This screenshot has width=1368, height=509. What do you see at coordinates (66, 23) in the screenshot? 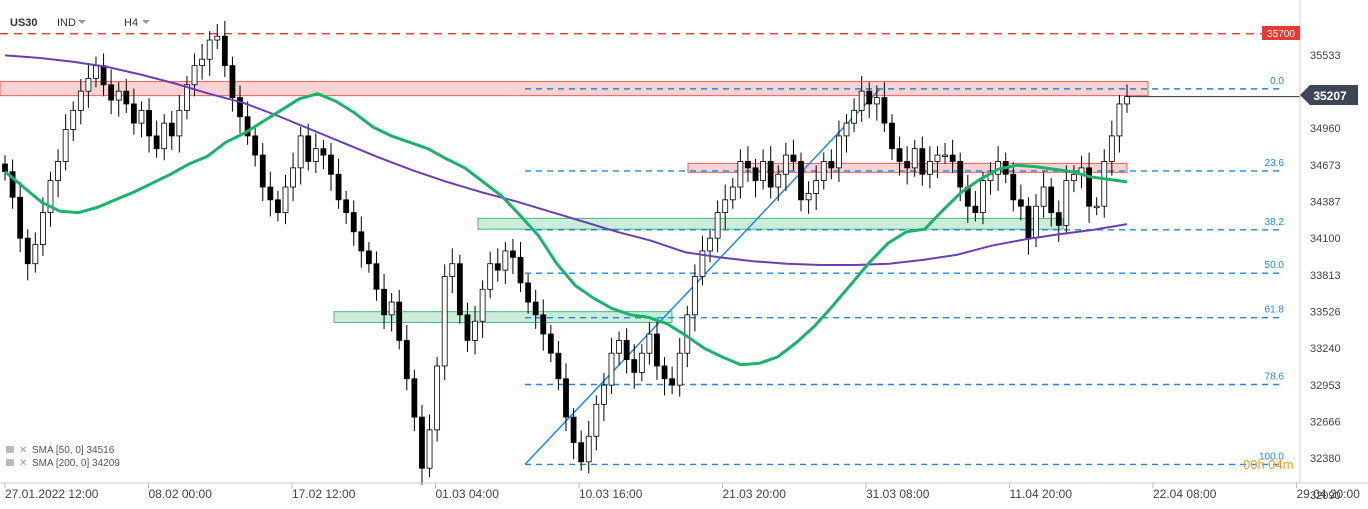
I see `market-label: IND` at bounding box center [66, 23].